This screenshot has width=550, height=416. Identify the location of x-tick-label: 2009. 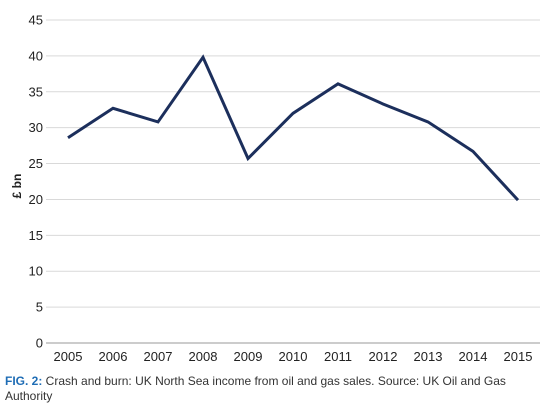
(248, 356).